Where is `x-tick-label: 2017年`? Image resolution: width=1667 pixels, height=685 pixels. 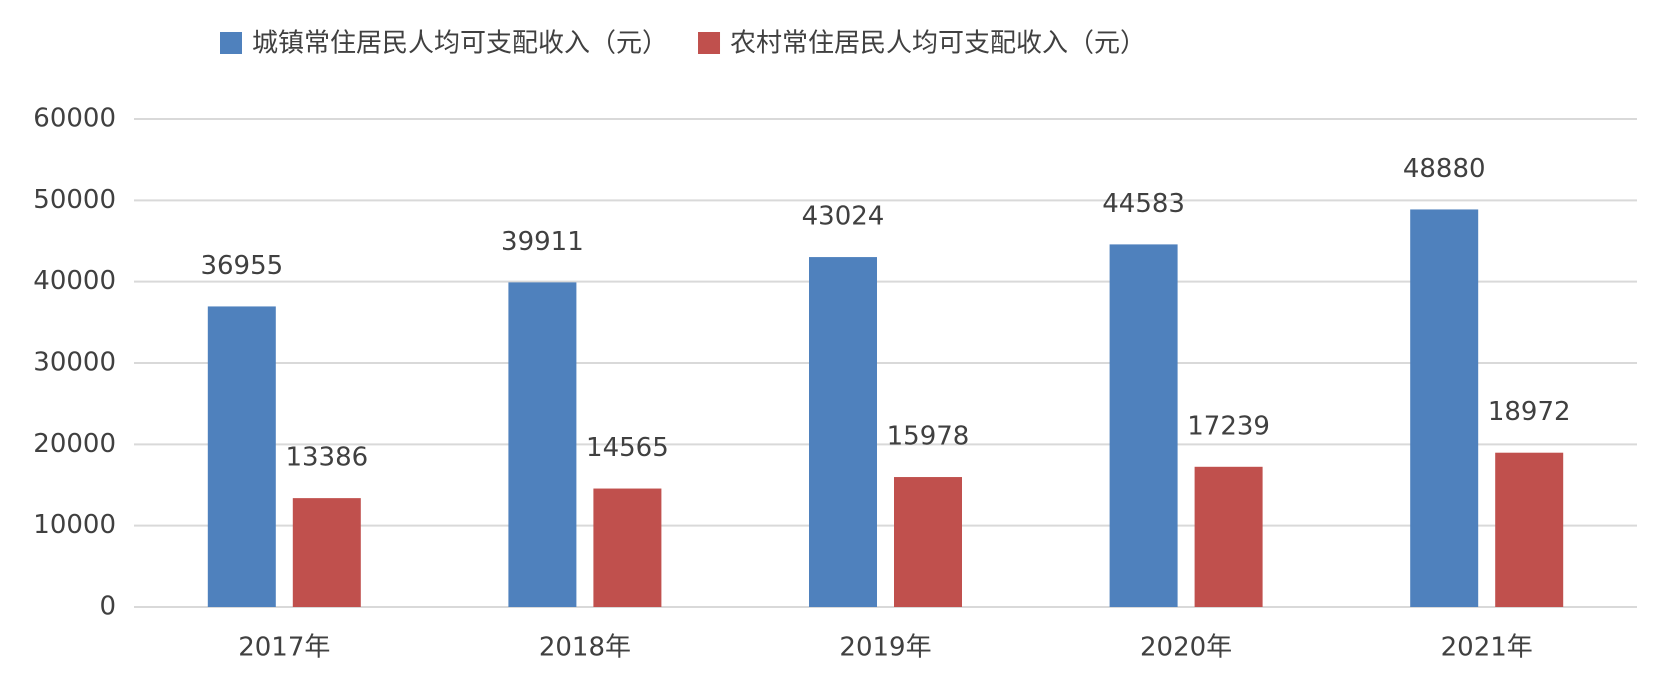 x-tick-label: 2017年 is located at coordinates (284, 648).